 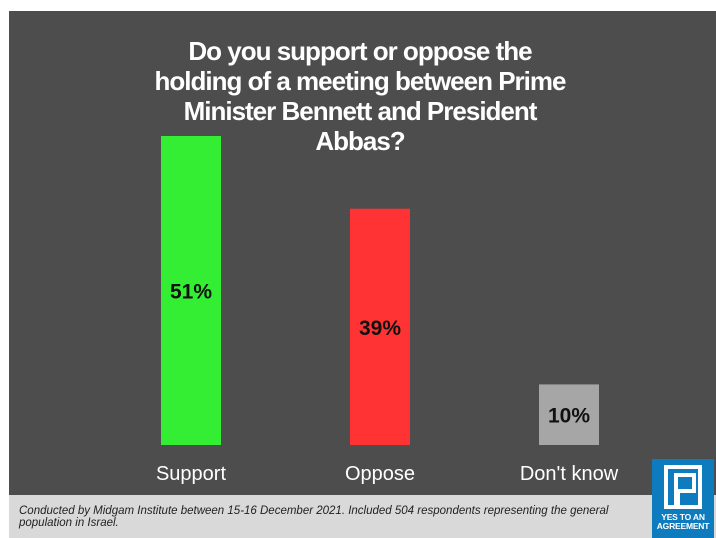 What do you see at coordinates (380, 474) in the screenshot?
I see `category-label: Oppose` at bounding box center [380, 474].